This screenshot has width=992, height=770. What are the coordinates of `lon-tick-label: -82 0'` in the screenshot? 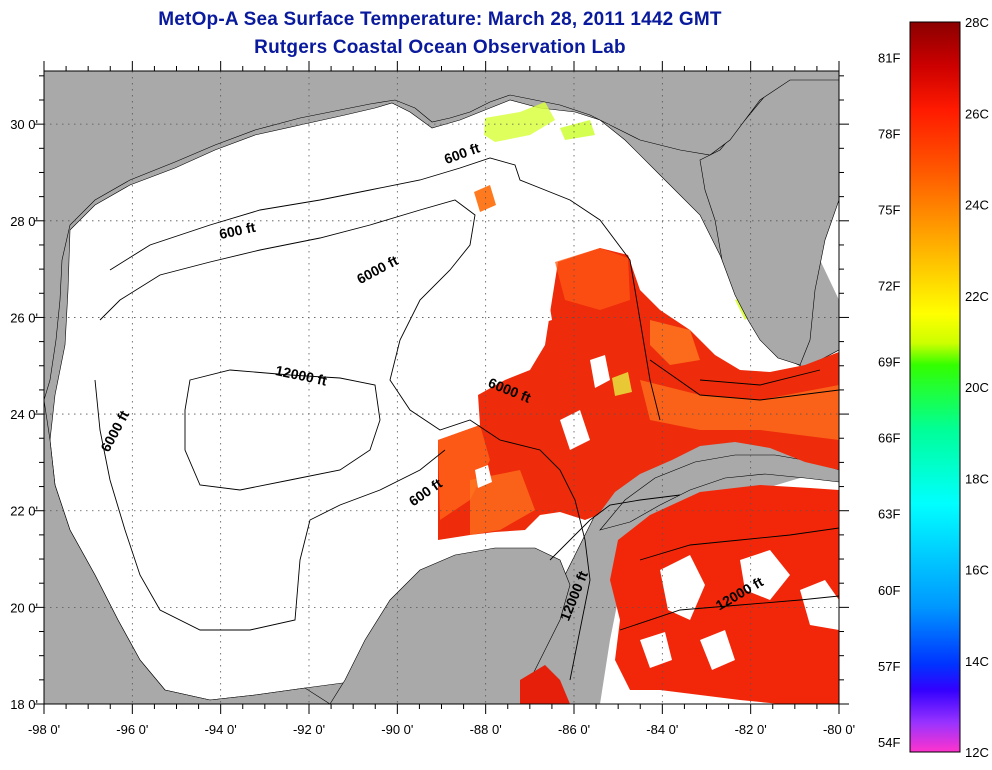 It's located at (751, 729).